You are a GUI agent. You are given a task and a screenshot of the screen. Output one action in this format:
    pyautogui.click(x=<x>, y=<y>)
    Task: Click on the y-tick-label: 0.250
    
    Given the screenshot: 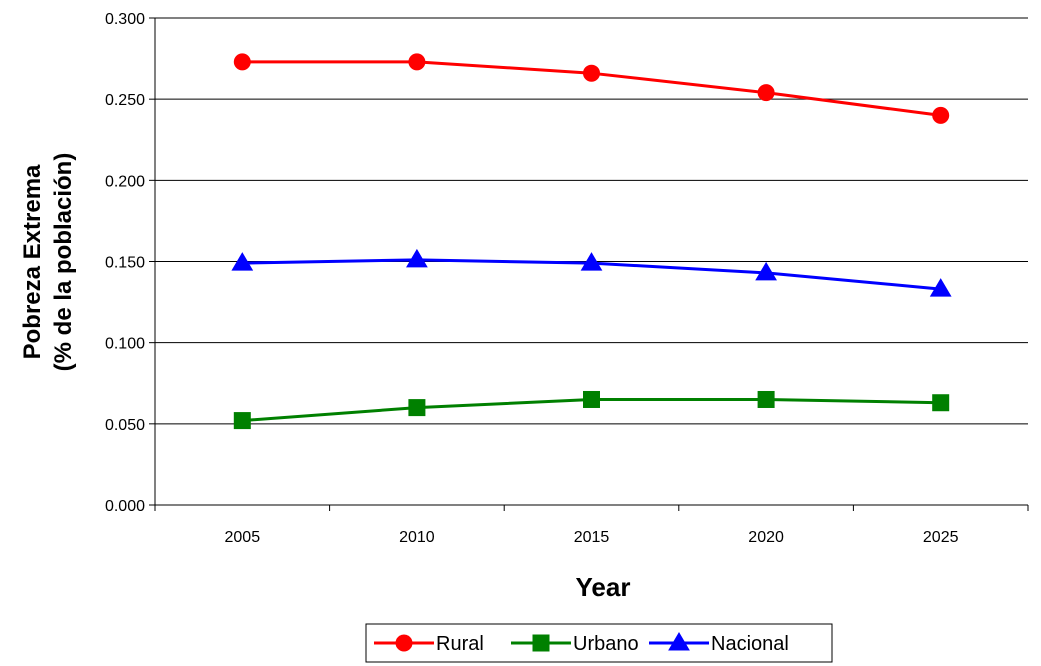 What is the action you would take?
    pyautogui.click(x=125, y=100)
    